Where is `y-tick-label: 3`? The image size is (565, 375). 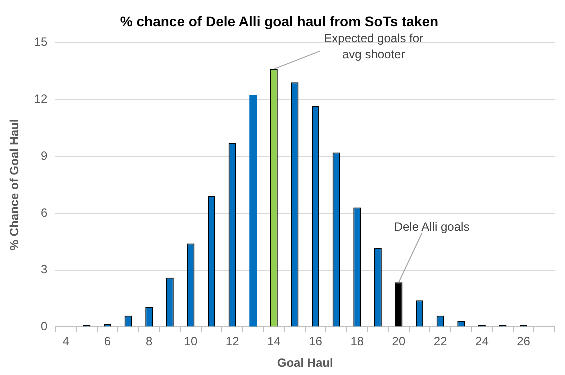 y-tick-label: 3 is located at coordinates (44, 269).